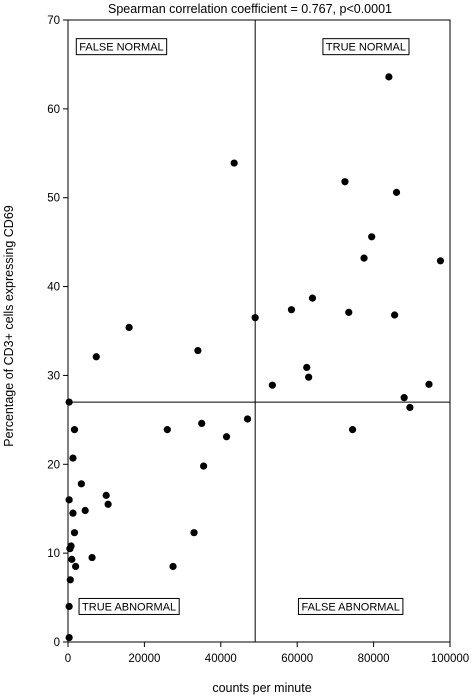  I want to click on quadrant-label-false-normal: FALSE NORMAL, so click(121, 47).